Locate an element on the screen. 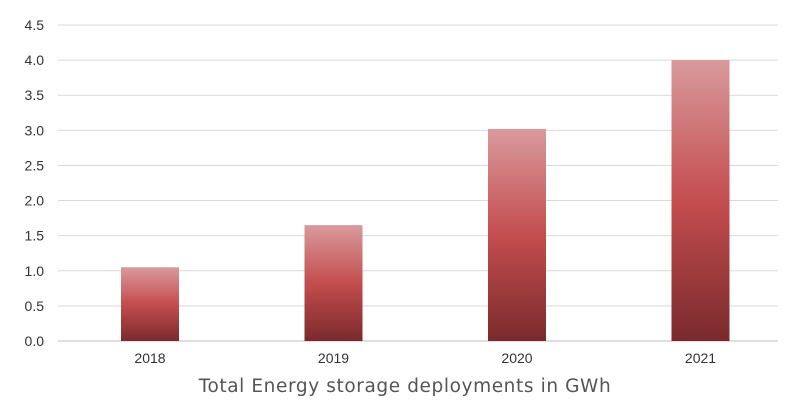 This screenshot has width=804, height=405. y-tick-label: 2.5 is located at coordinates (35, 165).